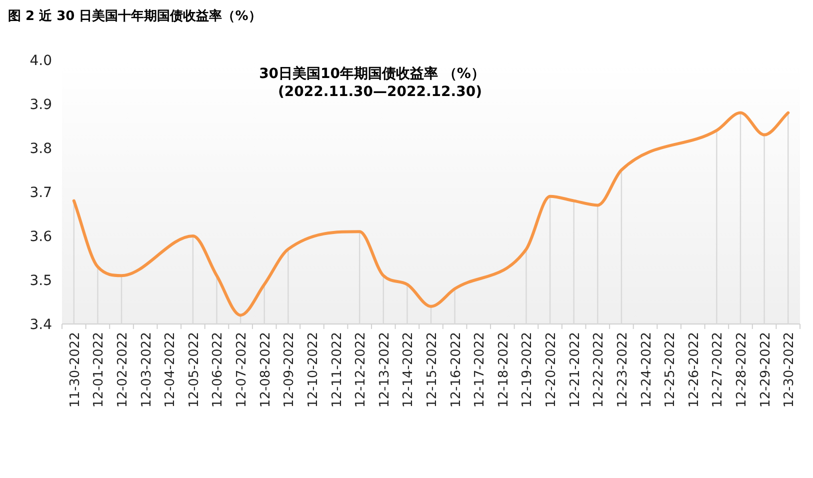 The height and width of the screenshot is (478, 813). What do you see at coordinates (552, 370) in the screenshot?
I see `x-tick-label: 12-20-2022` at bounding box center [552, 370].